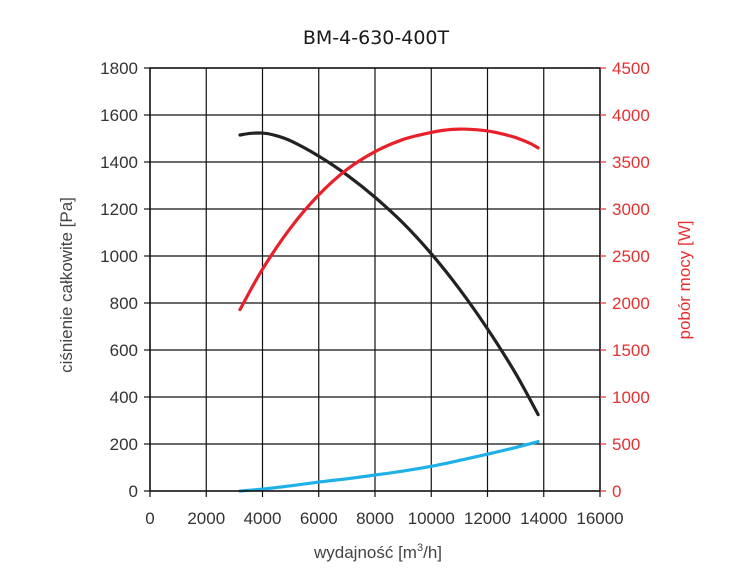 This screenshot has height=576, width=751. I want to click on y-tick-label: 600, so click(124, 350).